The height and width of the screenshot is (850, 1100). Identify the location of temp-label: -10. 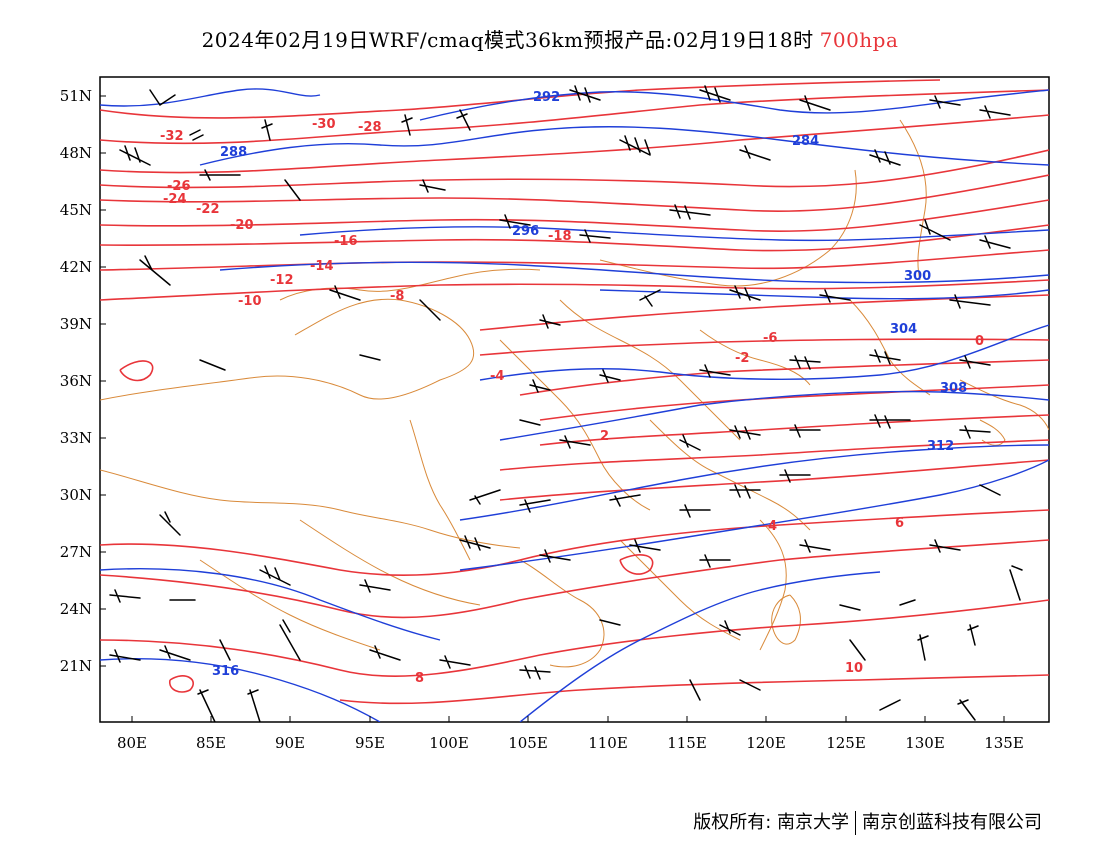
(250, 301).